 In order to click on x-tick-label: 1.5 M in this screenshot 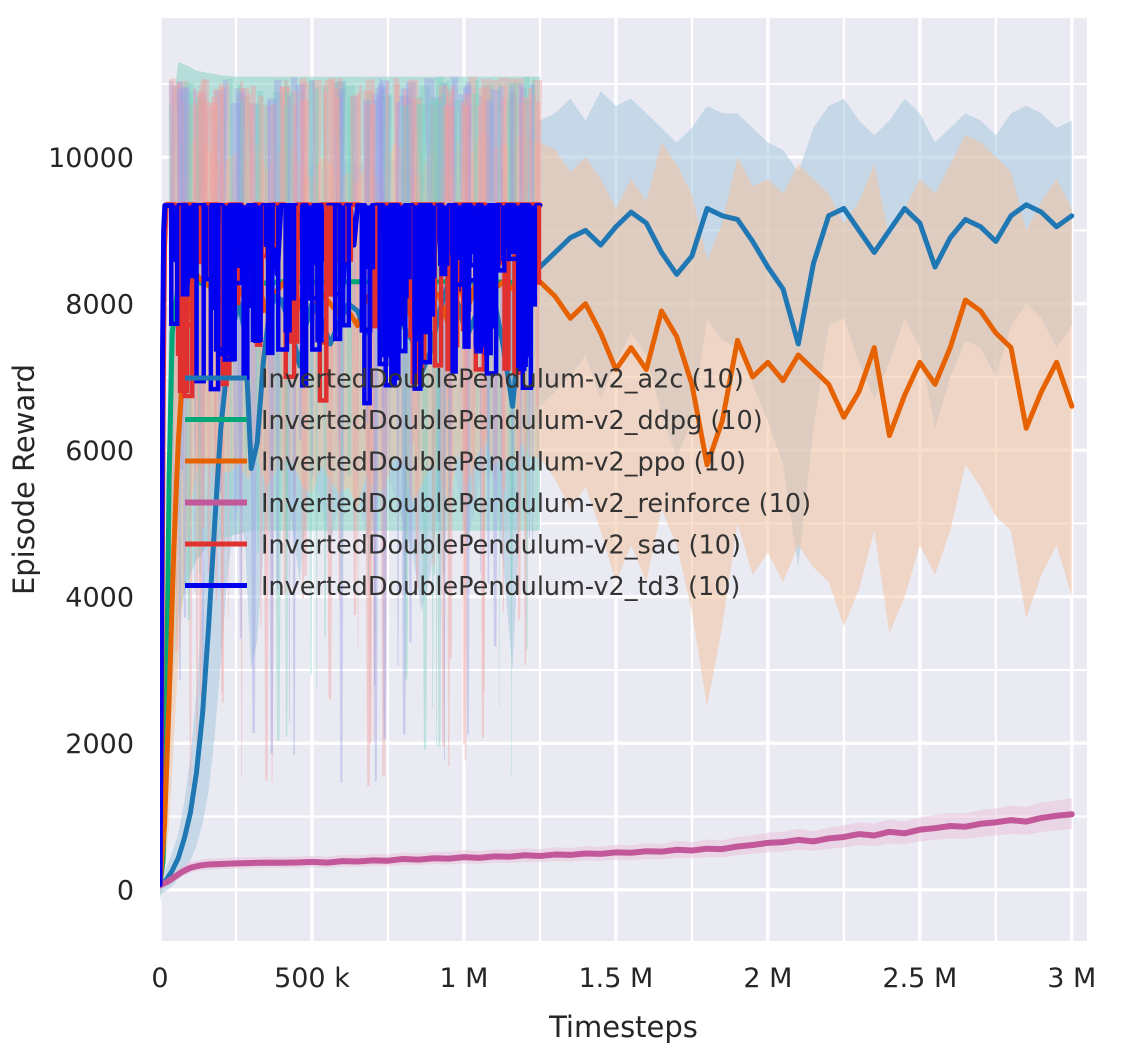, I will do `click(615, 978)`.